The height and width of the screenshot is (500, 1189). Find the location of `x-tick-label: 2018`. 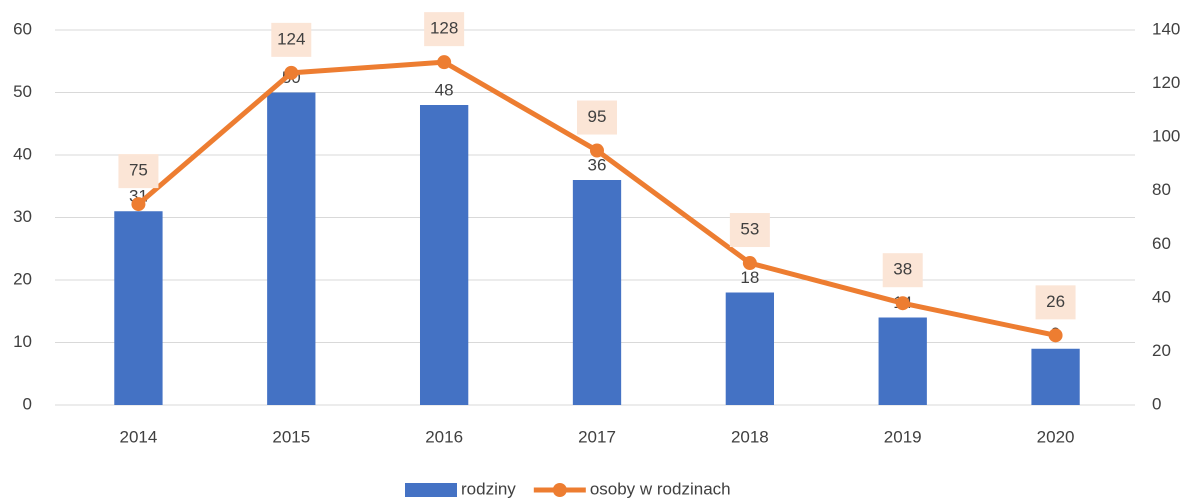

x-tick-label: 2018 is located at coordinates (750, 436).